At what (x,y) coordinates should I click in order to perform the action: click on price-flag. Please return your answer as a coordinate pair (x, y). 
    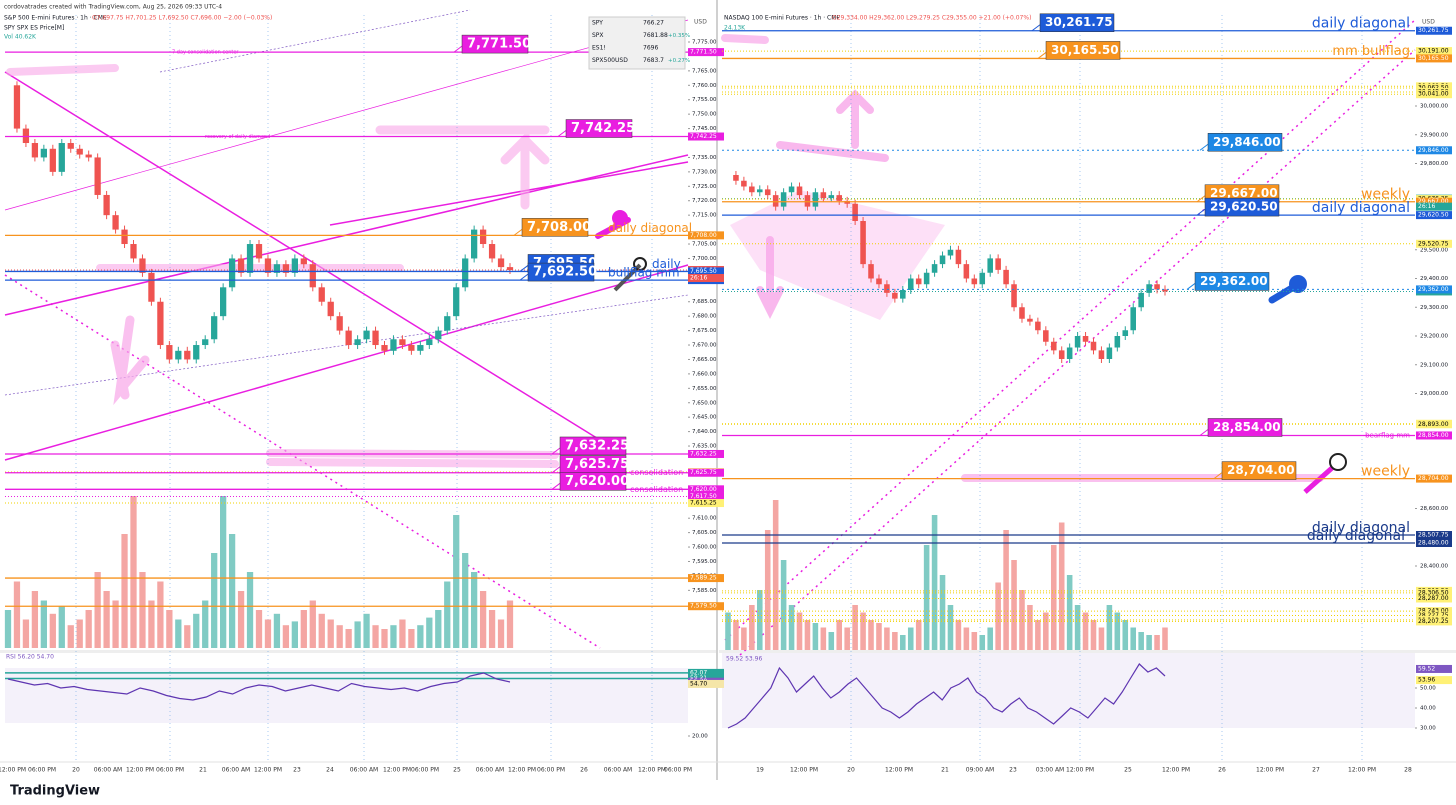
    Looking at the image, I should click on (495, 44).